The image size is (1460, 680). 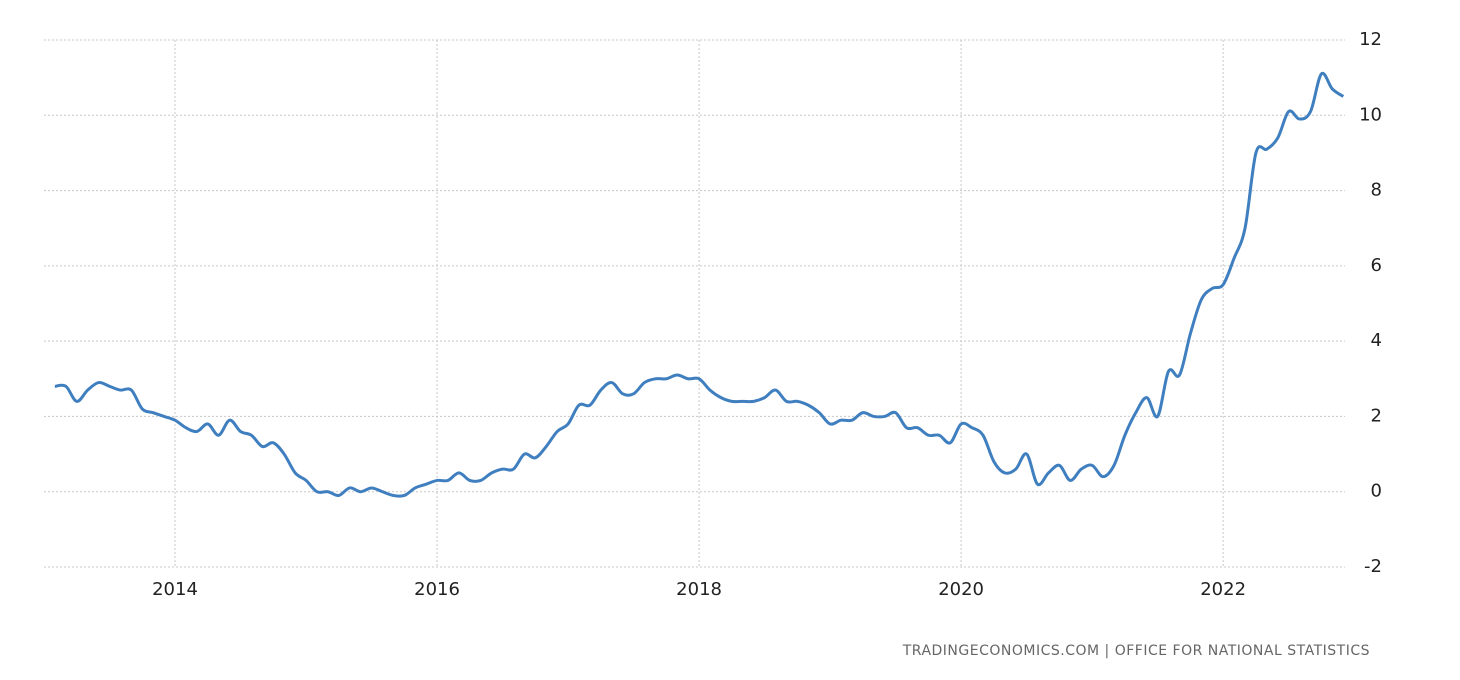 I want to click on x-tick-label: 2022, so click(x=1223, y=589).